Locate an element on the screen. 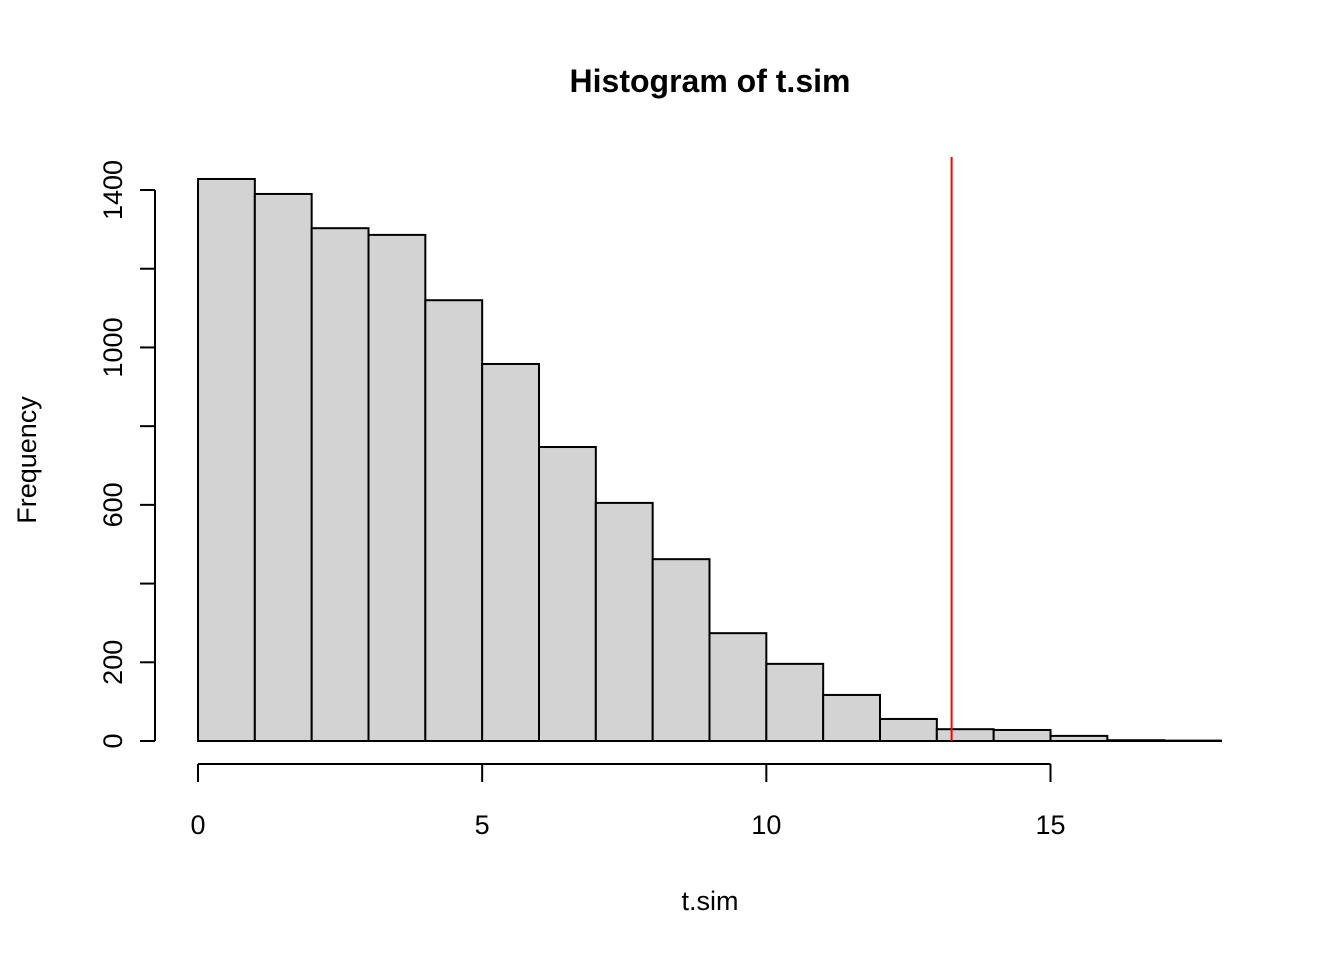 Image resolution: width=1344 pixels, height=965 pixels. x-axis-label: t.sim is located at coordinates (710, 901).